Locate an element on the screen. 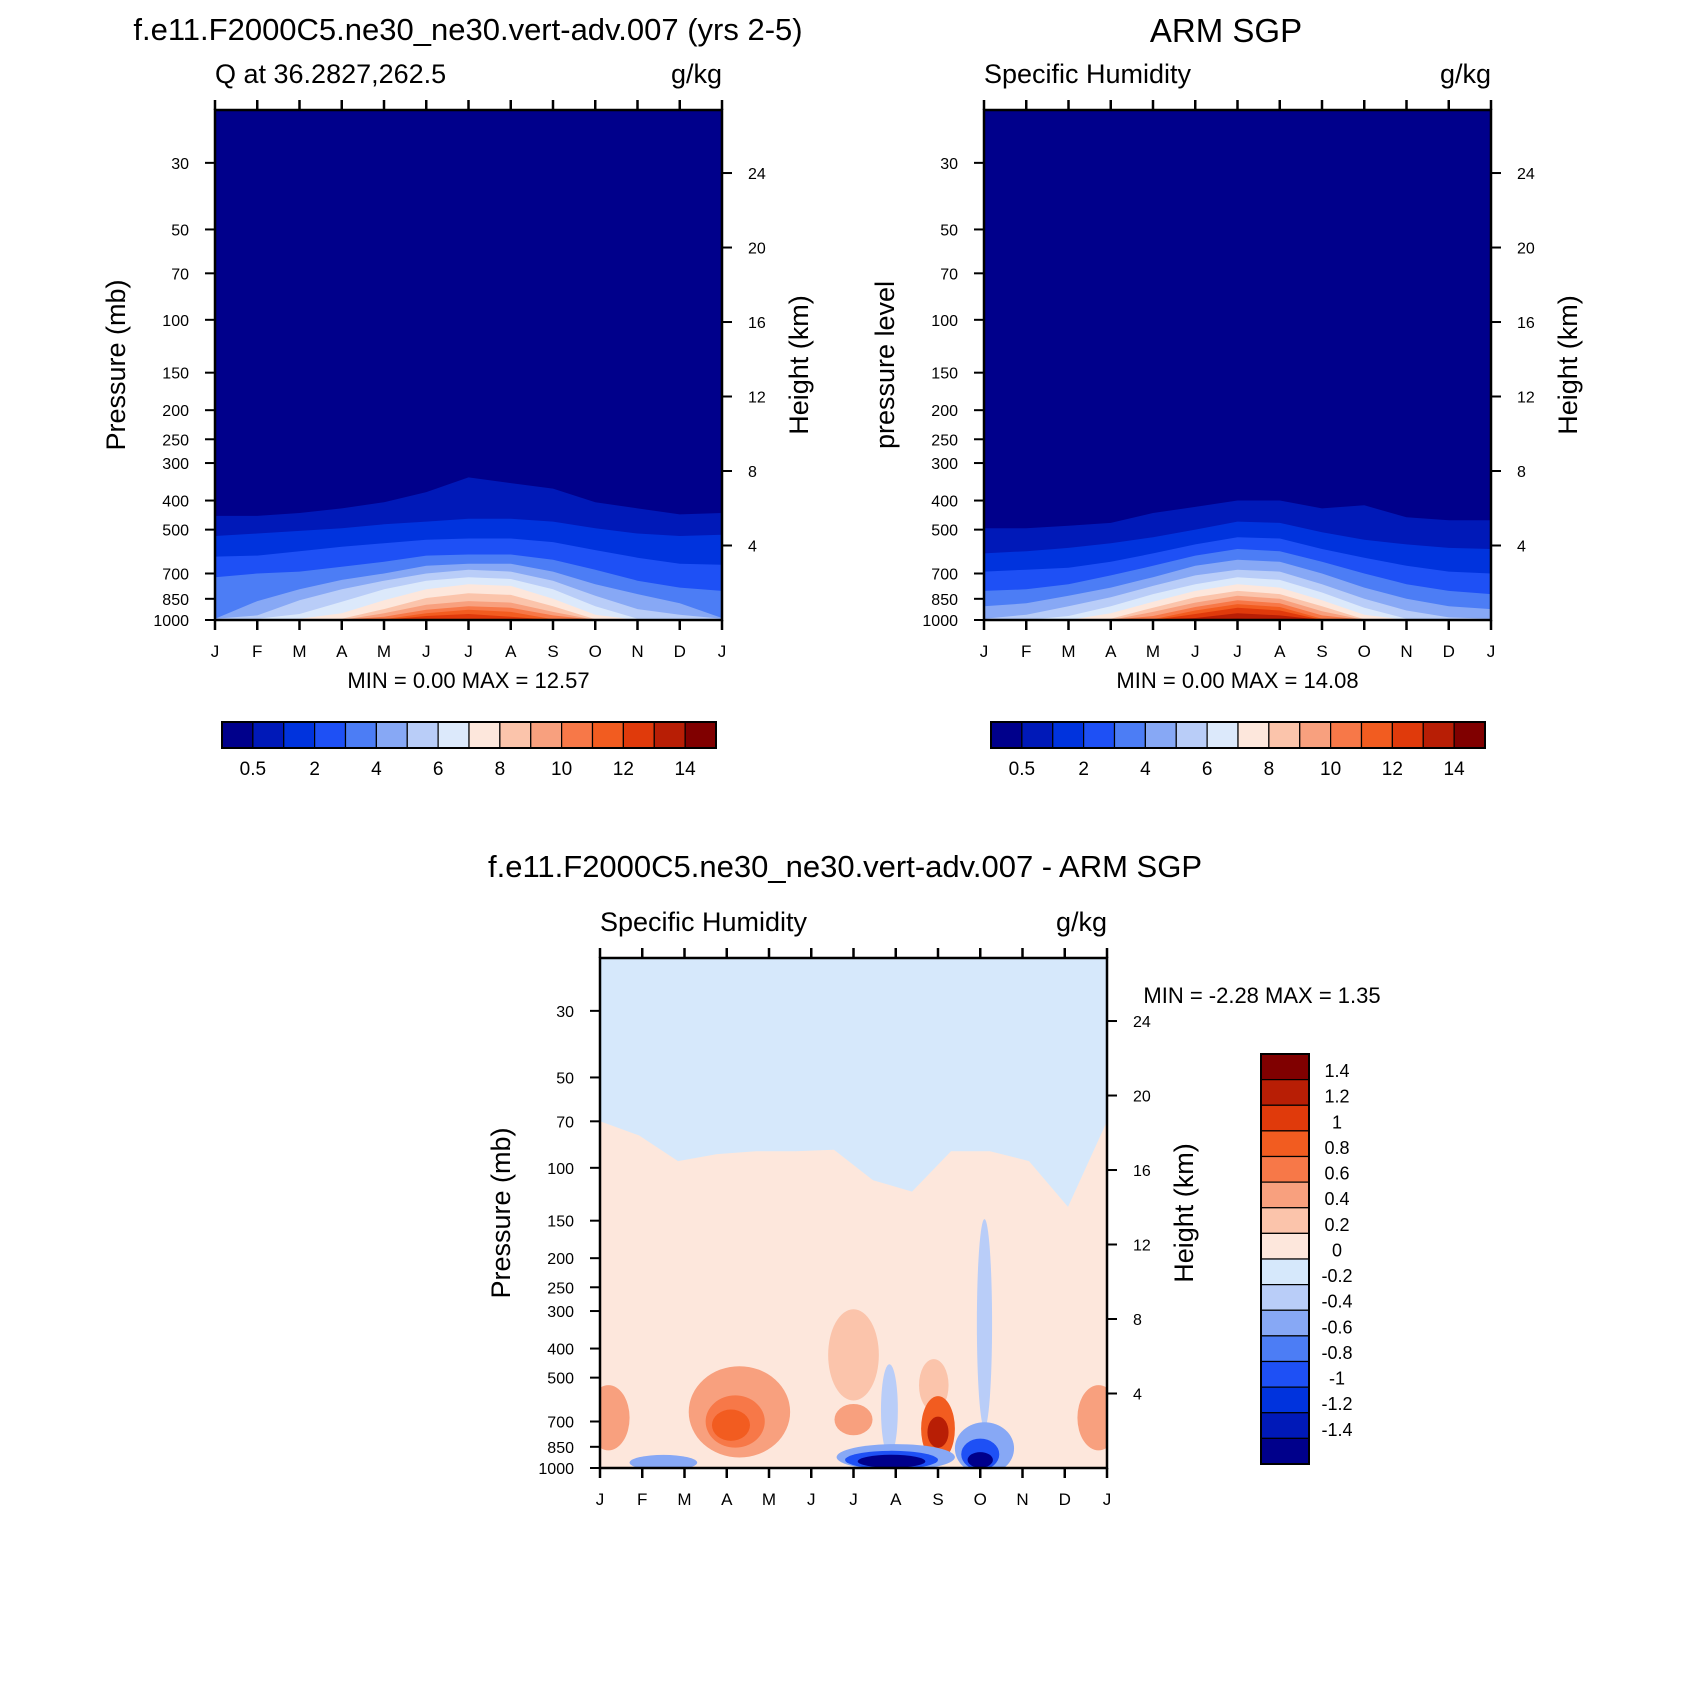 The image size is (1681, 1681). colorbar-label: 0.5 is located at coordinates (1022, 769).